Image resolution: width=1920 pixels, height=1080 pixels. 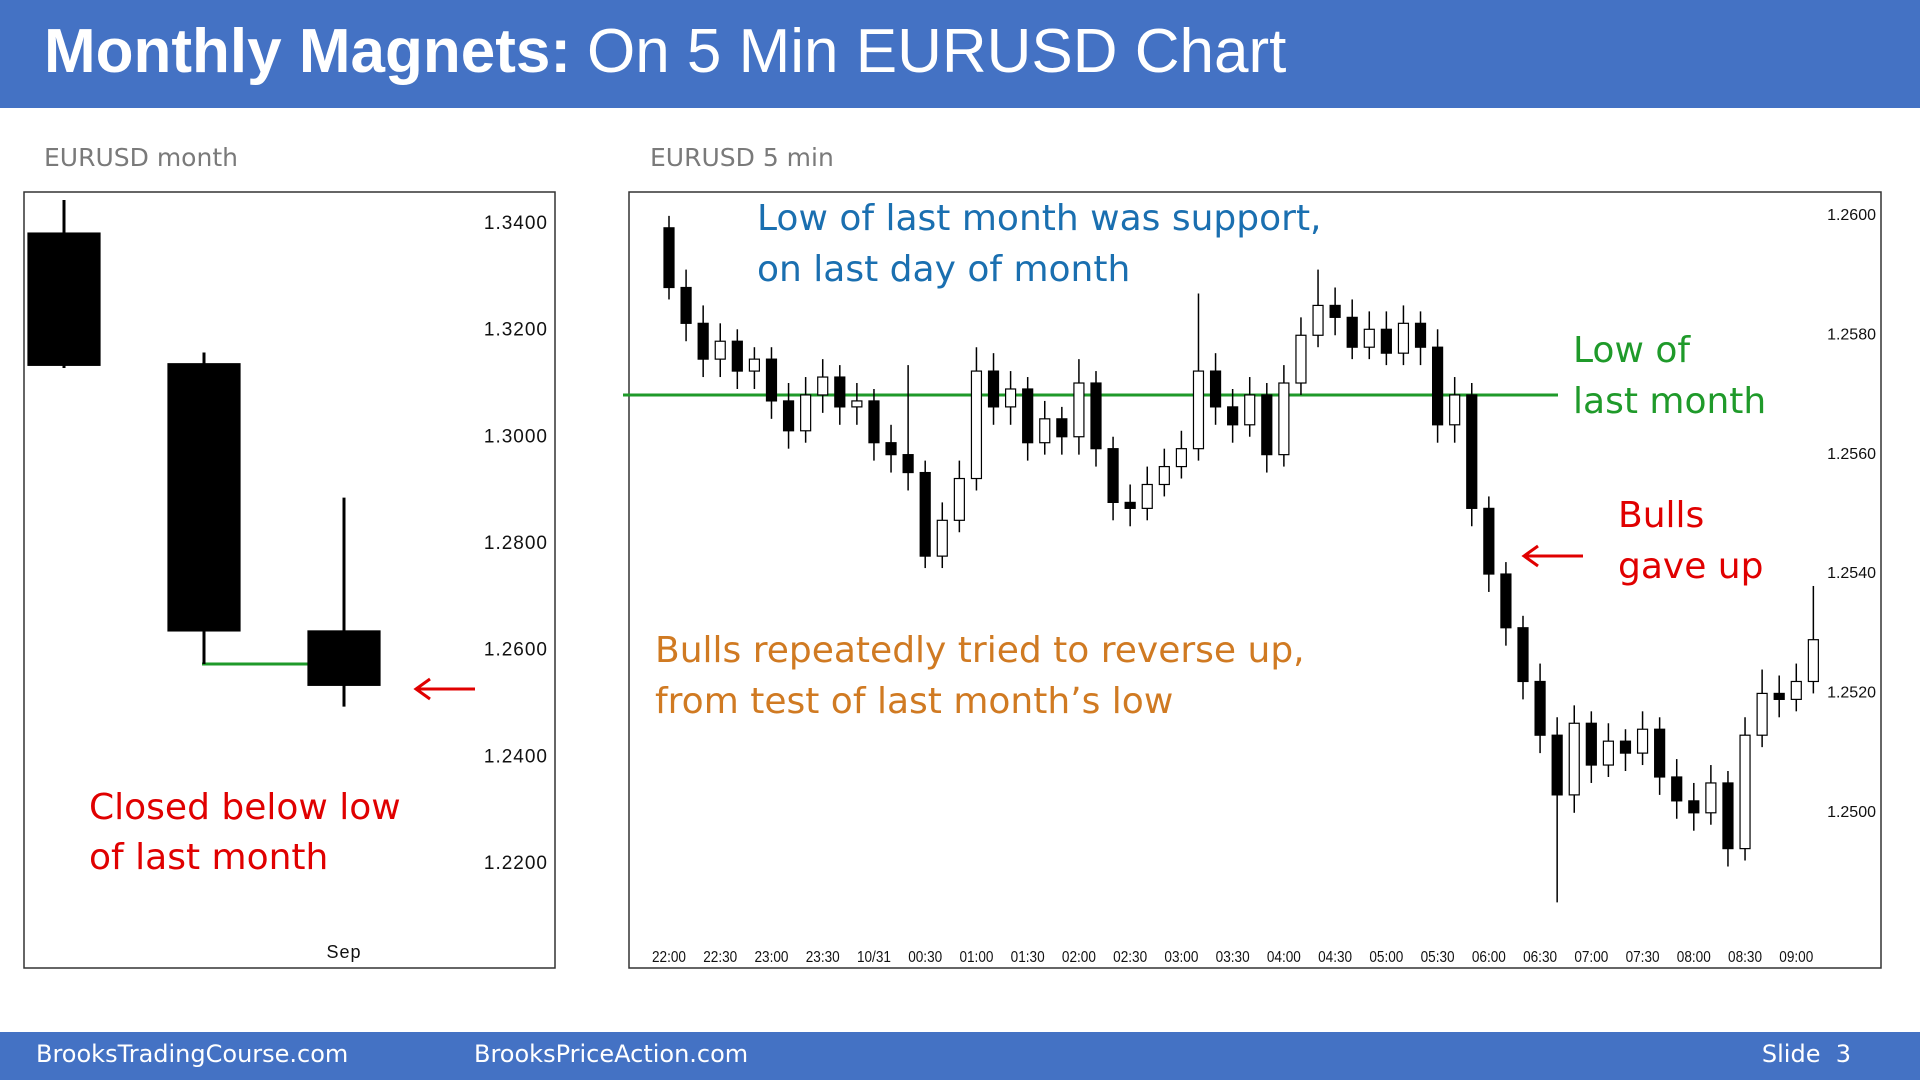 What do you see at coordinates (1669, 401) in the screenshot?
I see `annotation: last month` at bounding box center [1669, 401].